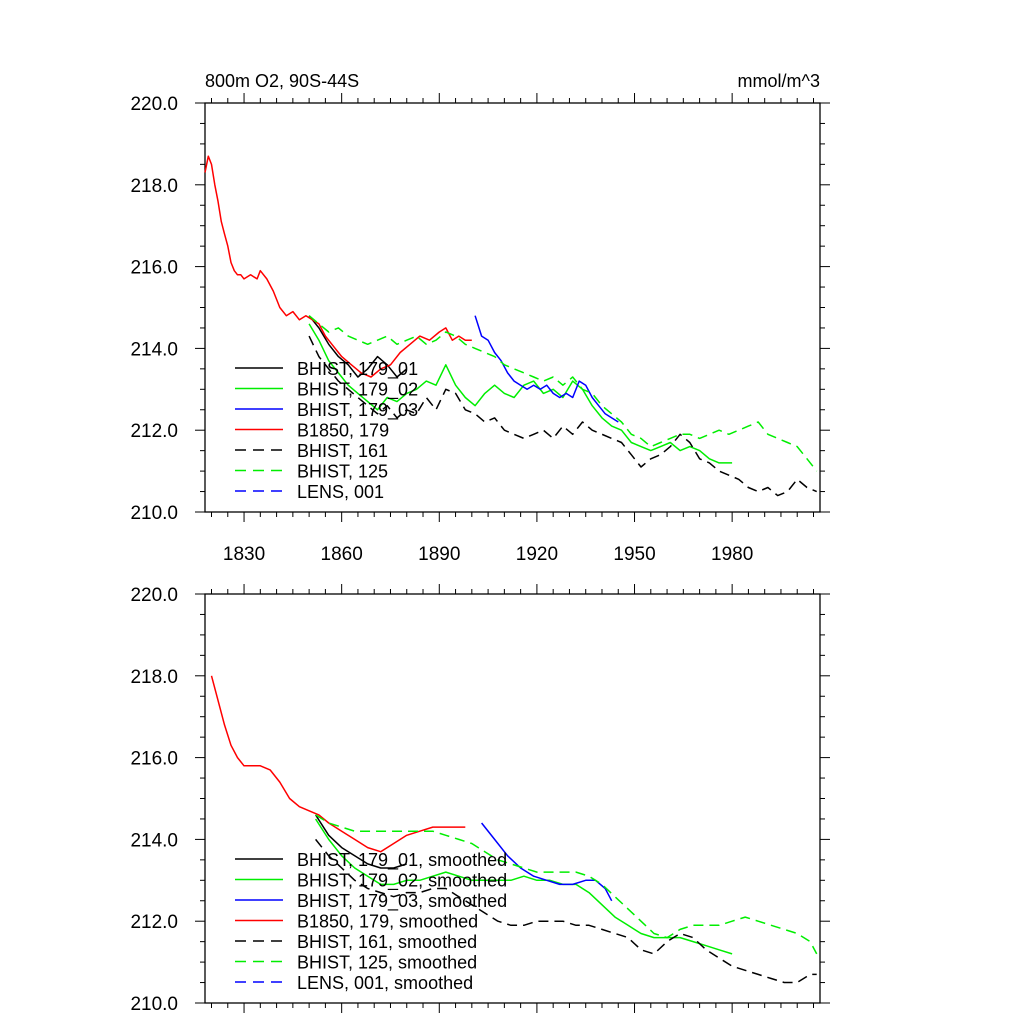 The width and height of the screenshot is (1024, 1024). Describe the element at coordinates (387, 963) in the screenshot. I see `legend-label: BHIST, 125, smoothed` at that location.